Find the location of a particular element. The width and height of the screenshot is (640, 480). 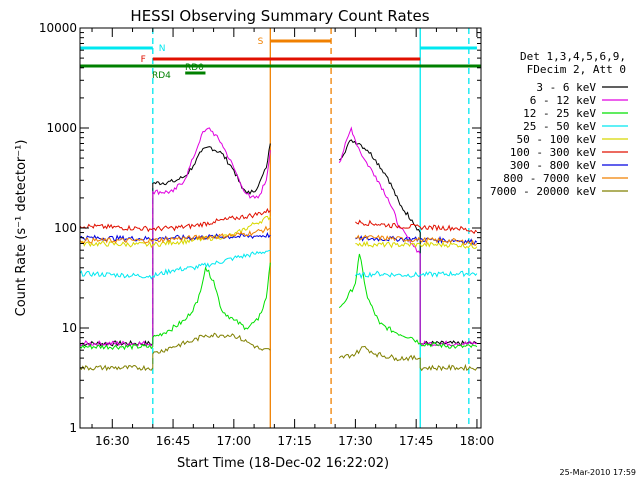

x-tick-label-17-45: 17:45 is located at coordinates (416, 441).